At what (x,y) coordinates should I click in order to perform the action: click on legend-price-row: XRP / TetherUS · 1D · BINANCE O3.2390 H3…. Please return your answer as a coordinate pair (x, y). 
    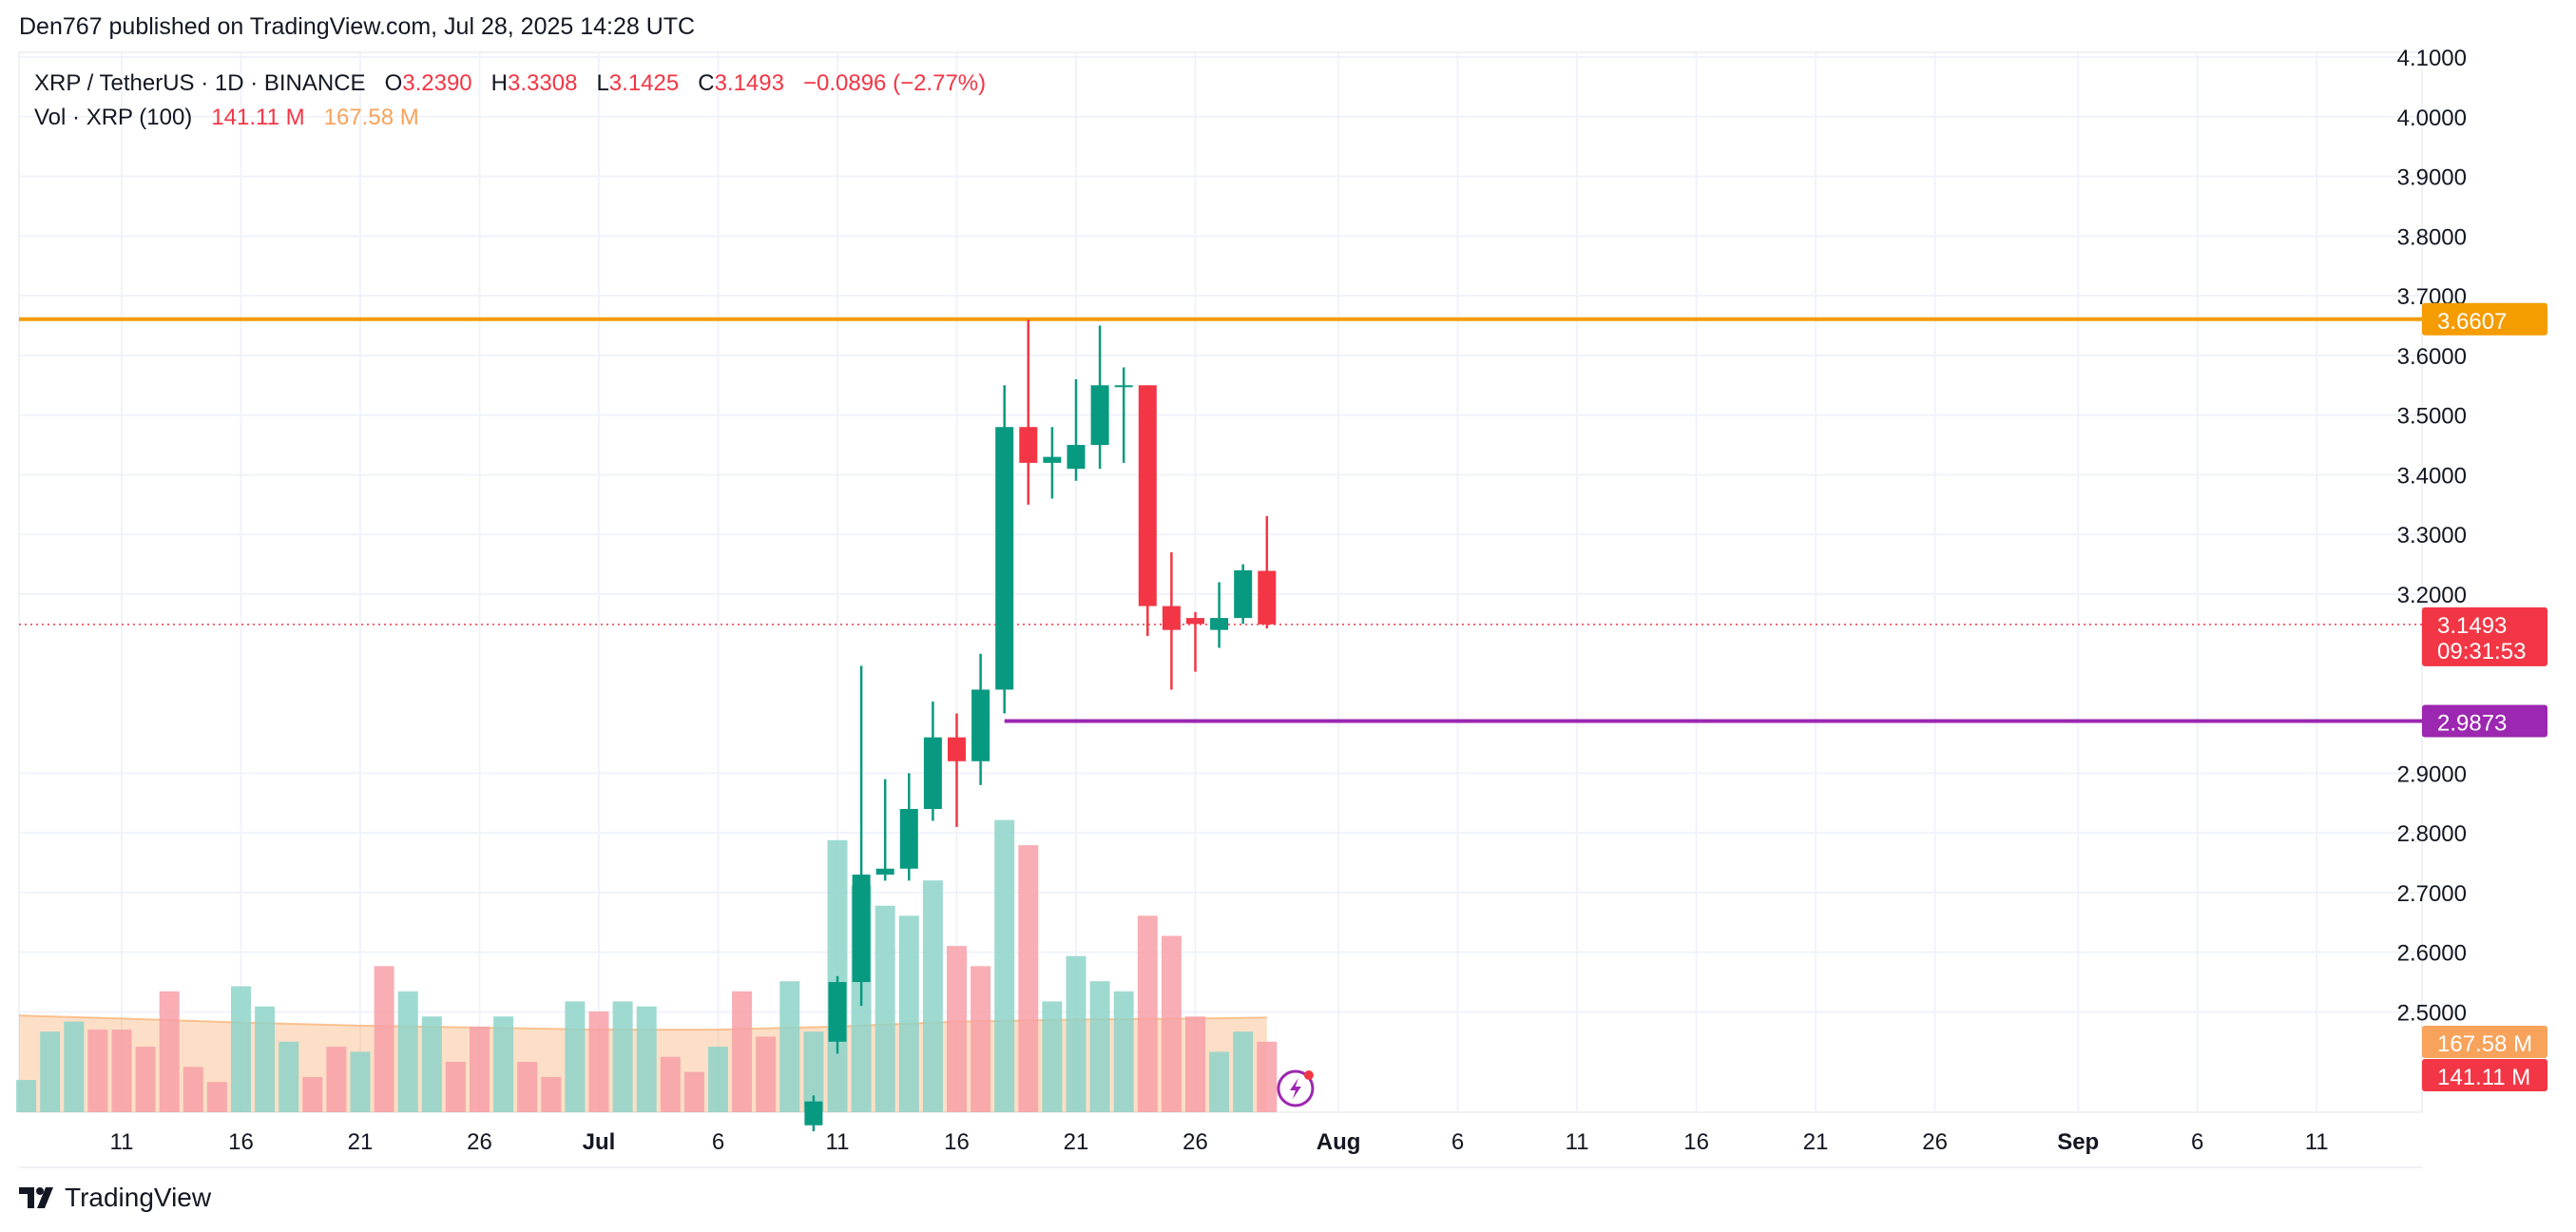
    Looking at the image, I should click on (510, 84).